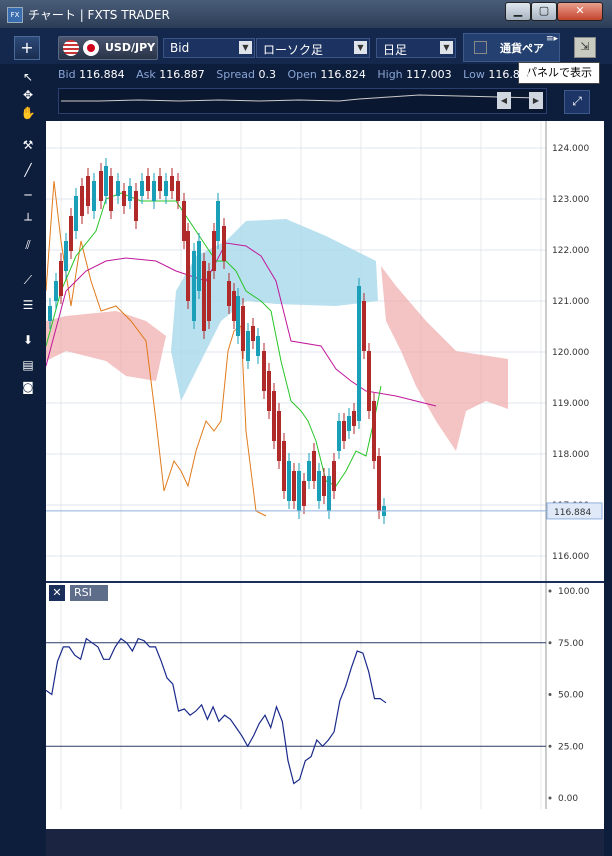 This screenshot has height=856, width=612. What do you see at coordinates (570, 404) in the screenshot?
I see `price-tick-label: 119.000` at bounding box center [570, 404].